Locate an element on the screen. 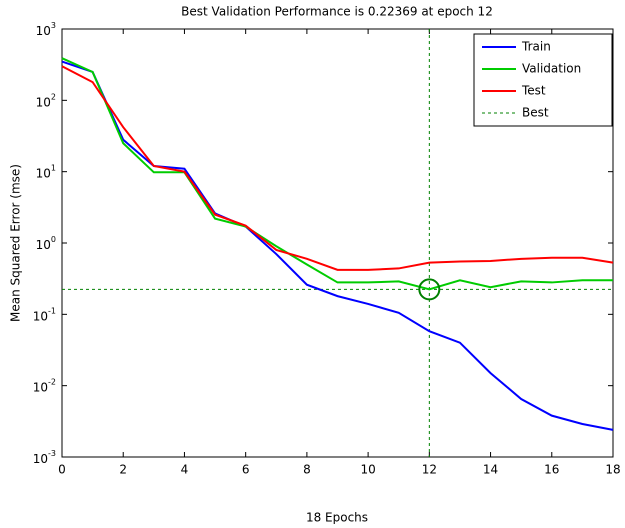  x-axis-label: 18 Epochs is located at coordinates (337, 518).